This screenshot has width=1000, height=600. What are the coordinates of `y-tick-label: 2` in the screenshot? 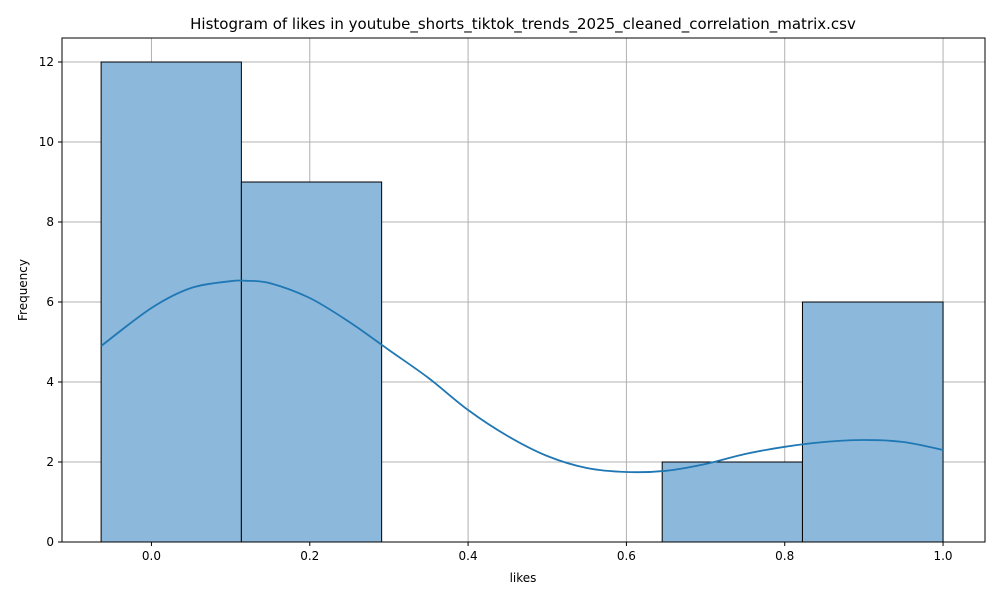 It's located at (50, 462).